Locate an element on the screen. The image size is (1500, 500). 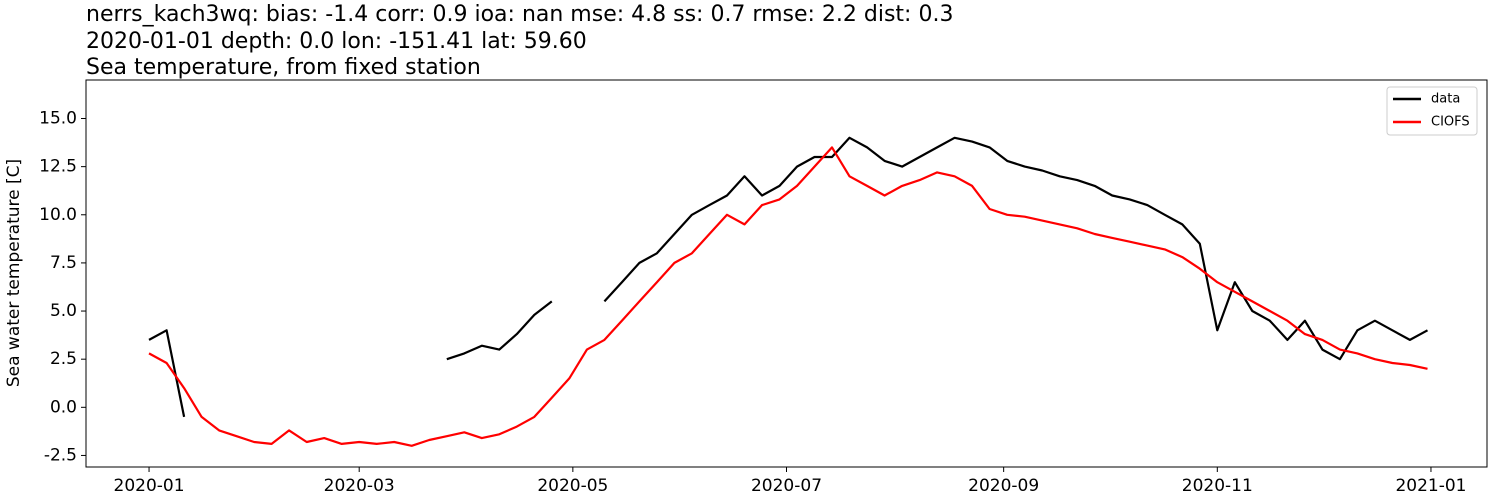
legend-label: data is located at coordinates (1445, 99).